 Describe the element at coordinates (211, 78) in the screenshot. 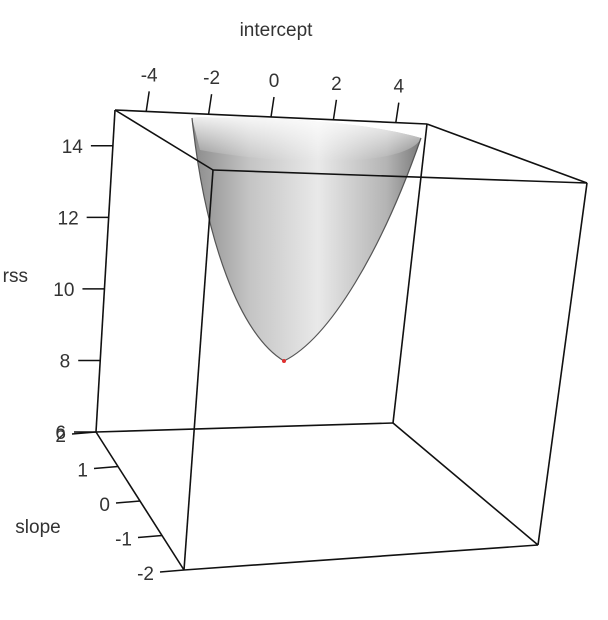

I see `intercept-tick-label: -2` at that location.